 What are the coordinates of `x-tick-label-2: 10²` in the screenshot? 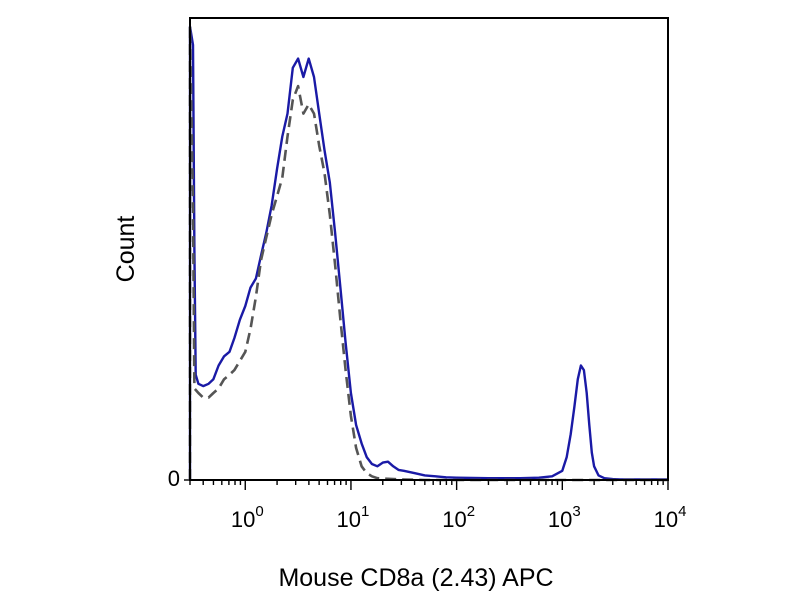 It's located at (458, 517).